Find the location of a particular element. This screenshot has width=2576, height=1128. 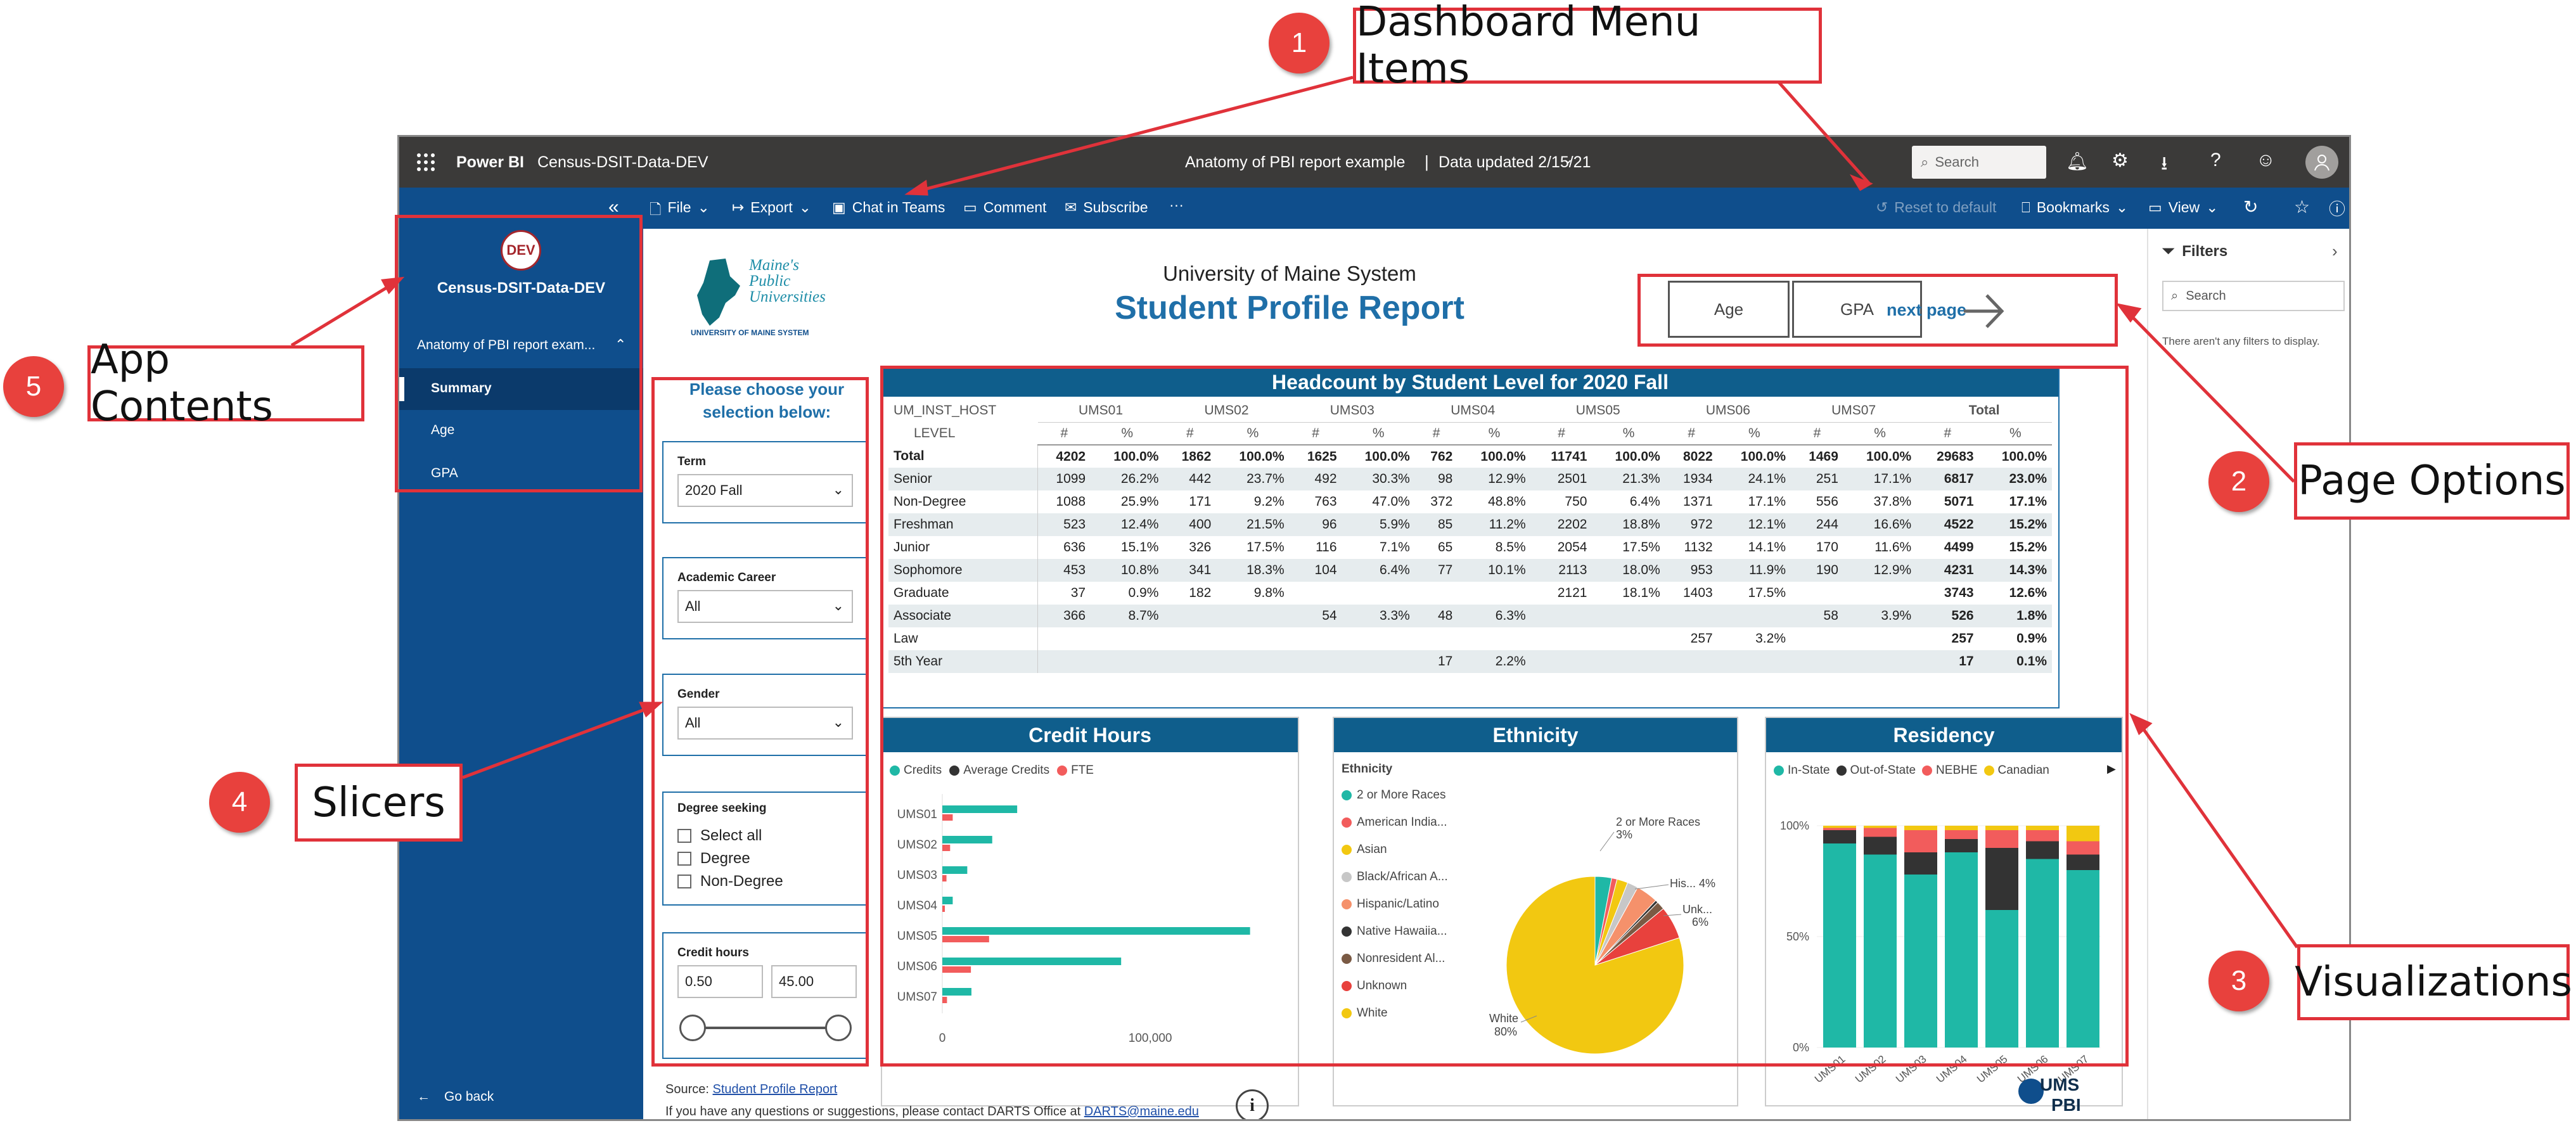

more-options-icon: ··· is located at coordinates (1176, 204).